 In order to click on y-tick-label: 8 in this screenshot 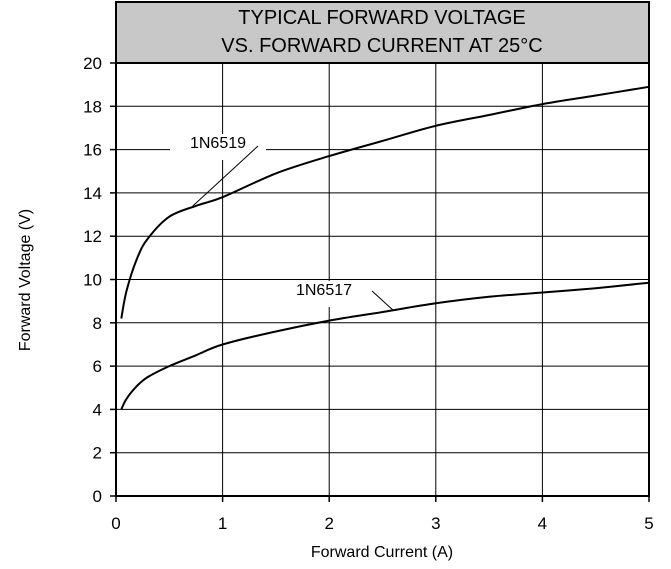, I will do `click(97, 323)`.